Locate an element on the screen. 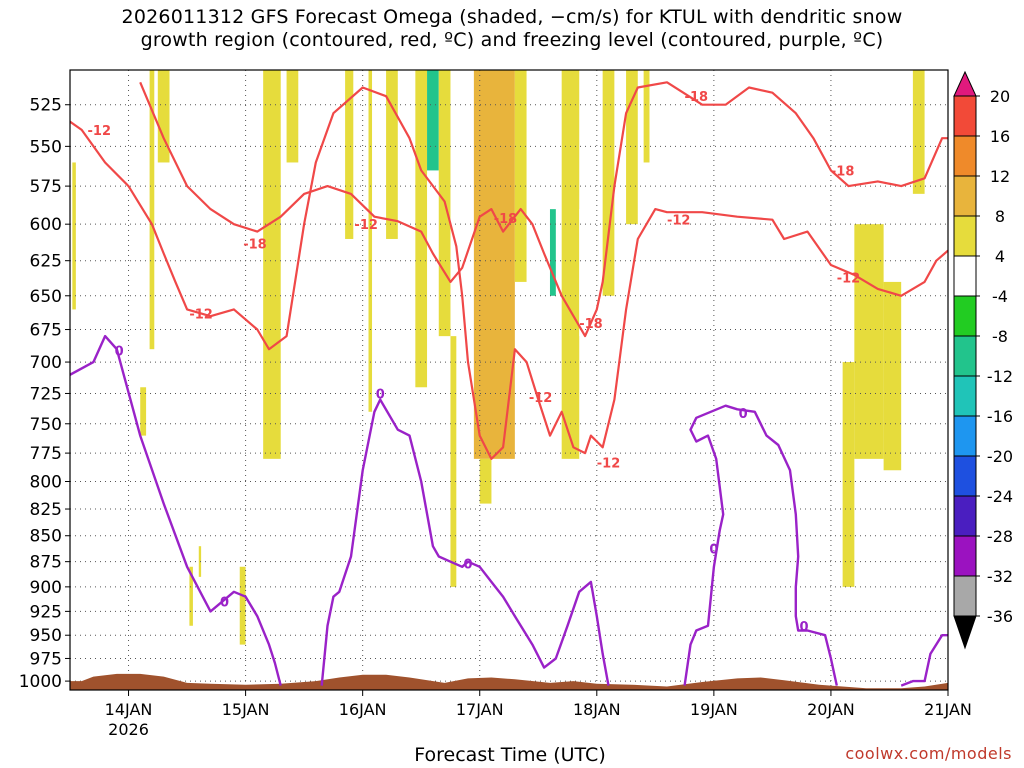 This screenshot has height=768, width=1024. y-tick-label-950: 950 is located at coordinates (46, 636).